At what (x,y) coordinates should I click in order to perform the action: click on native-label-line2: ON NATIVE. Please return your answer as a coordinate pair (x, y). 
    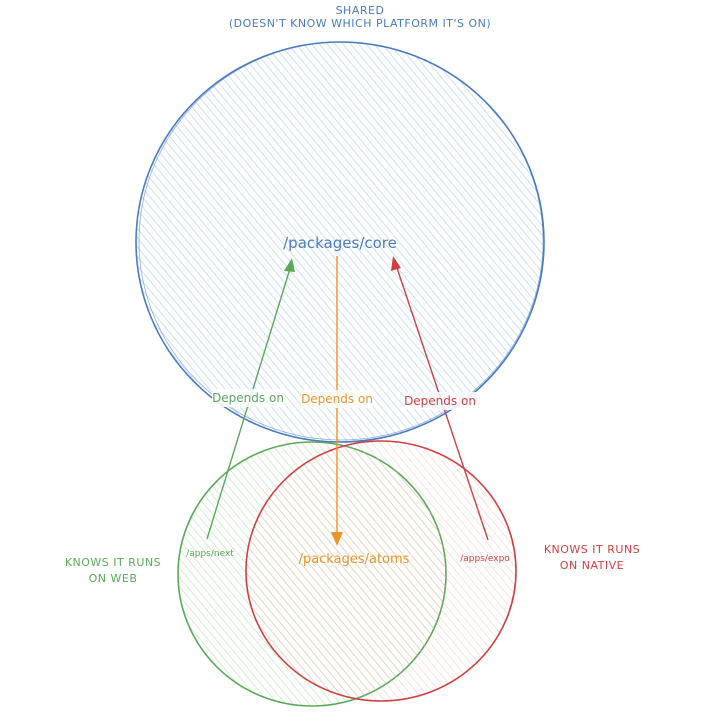
    Looking at the image, I should click on (592, 565).